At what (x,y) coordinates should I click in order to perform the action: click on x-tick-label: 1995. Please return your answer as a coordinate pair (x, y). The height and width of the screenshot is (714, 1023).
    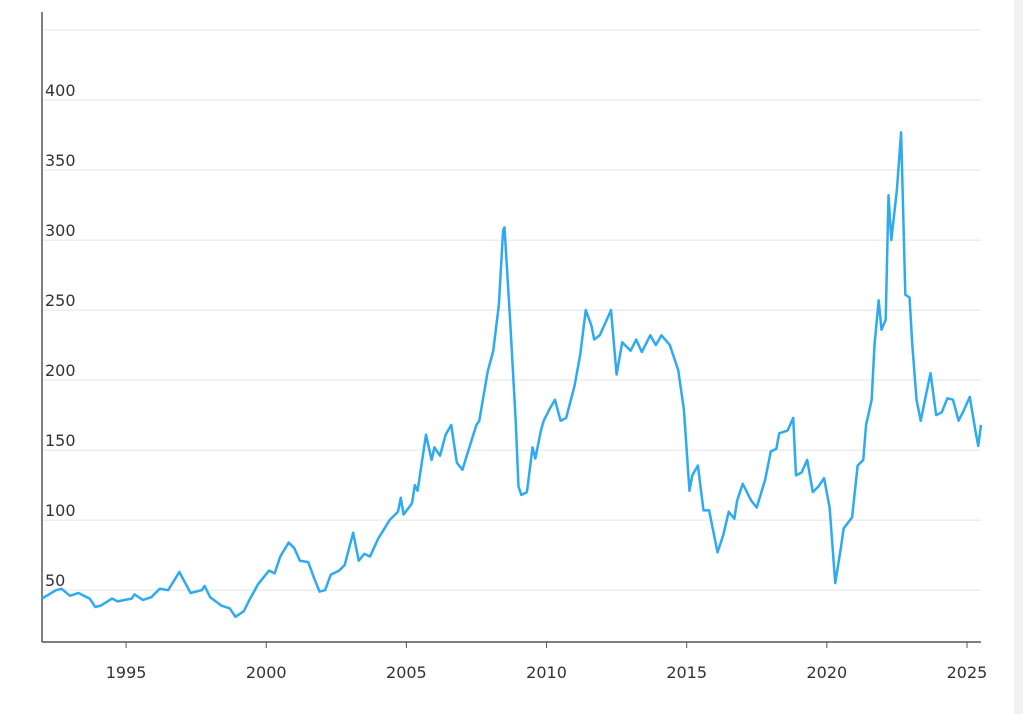
    Looking at the image, I should click on (126, 672).